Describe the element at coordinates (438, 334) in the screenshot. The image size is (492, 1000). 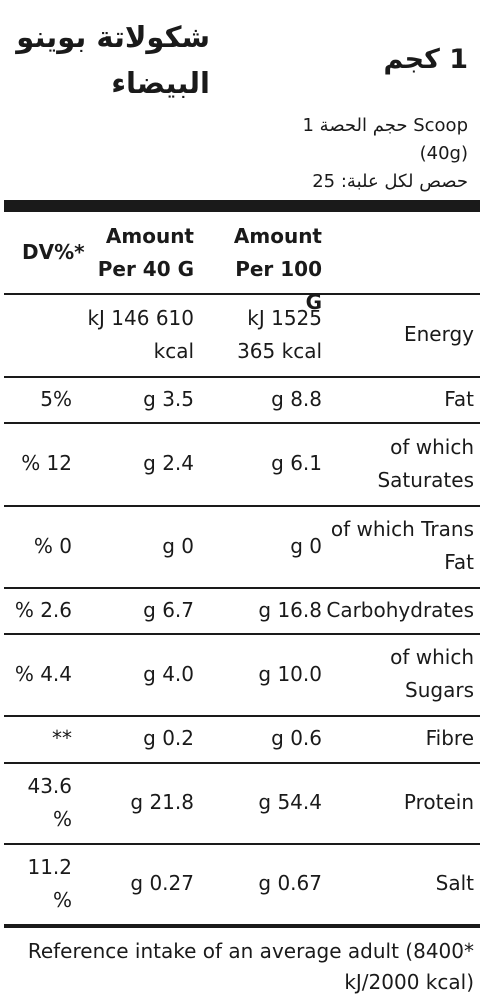
I see `row-name-line: Energy` at that location.